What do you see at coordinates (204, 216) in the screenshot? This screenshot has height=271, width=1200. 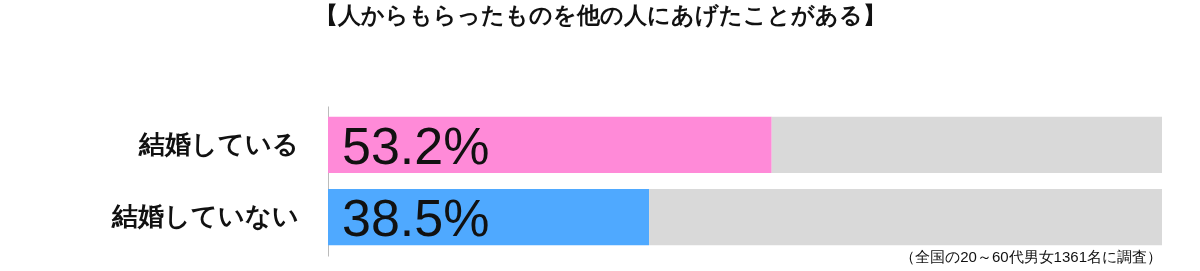 I see `y-tick-label: 結婚していない` at bounding box center [204, 216].